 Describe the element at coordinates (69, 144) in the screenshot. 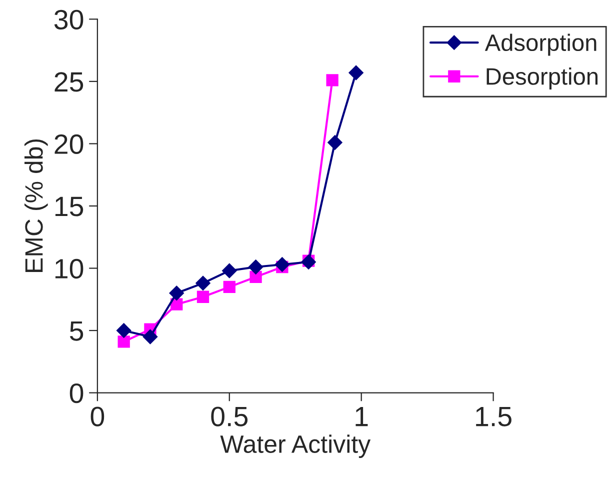

I see `y-tick-label: 20` at that location.